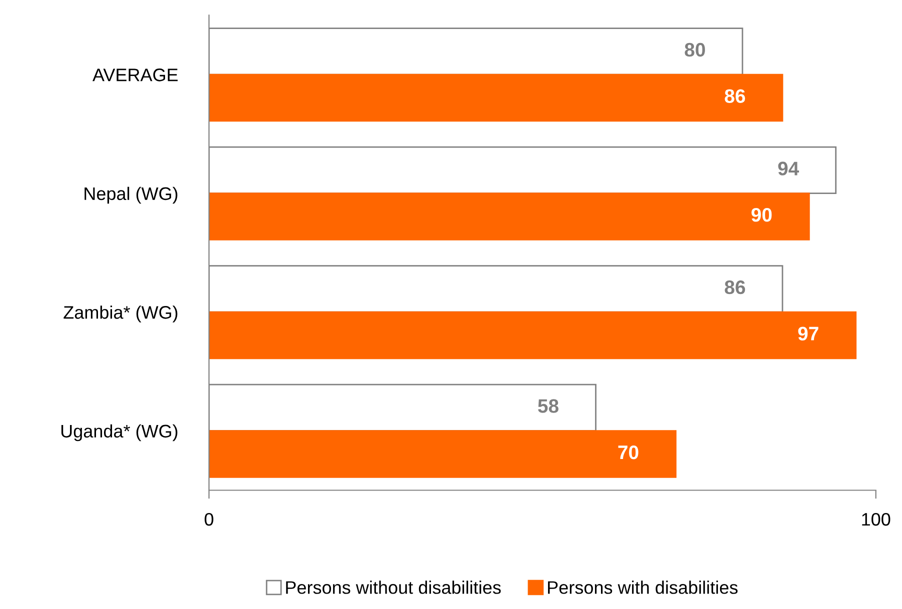  I want to click on data-label: 97, so click(808, 333).